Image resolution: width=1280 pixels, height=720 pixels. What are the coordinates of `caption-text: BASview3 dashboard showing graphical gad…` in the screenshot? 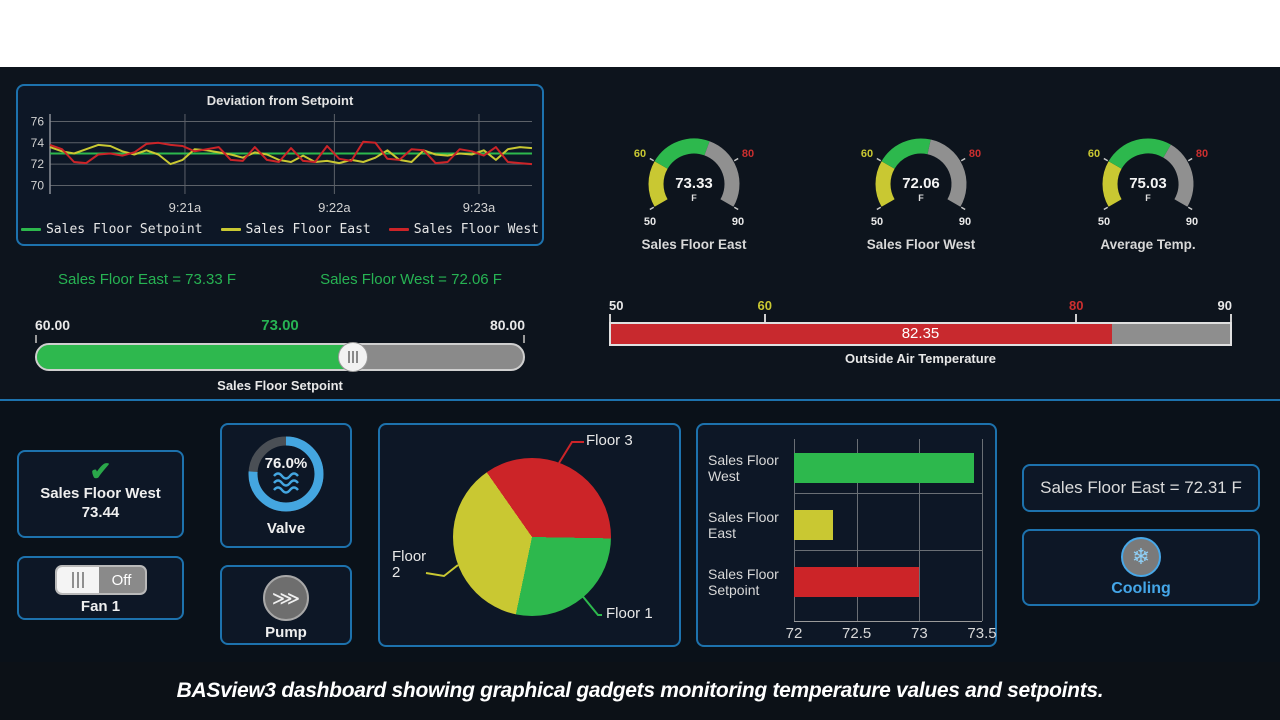 It's located at (640, 690).